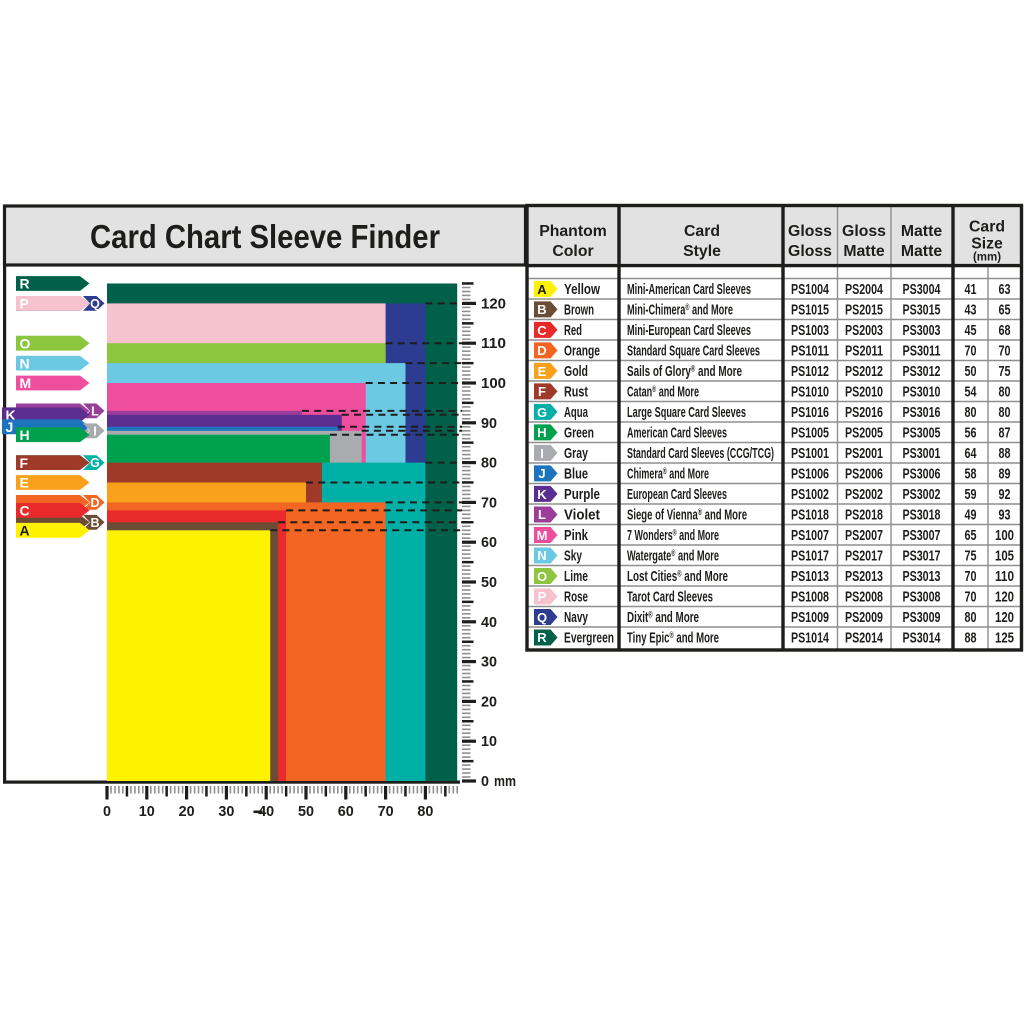  What do you see at coordinates (95, 412) in the screenshot?
I see `svg-text: L` at bounding box center [95, 412].